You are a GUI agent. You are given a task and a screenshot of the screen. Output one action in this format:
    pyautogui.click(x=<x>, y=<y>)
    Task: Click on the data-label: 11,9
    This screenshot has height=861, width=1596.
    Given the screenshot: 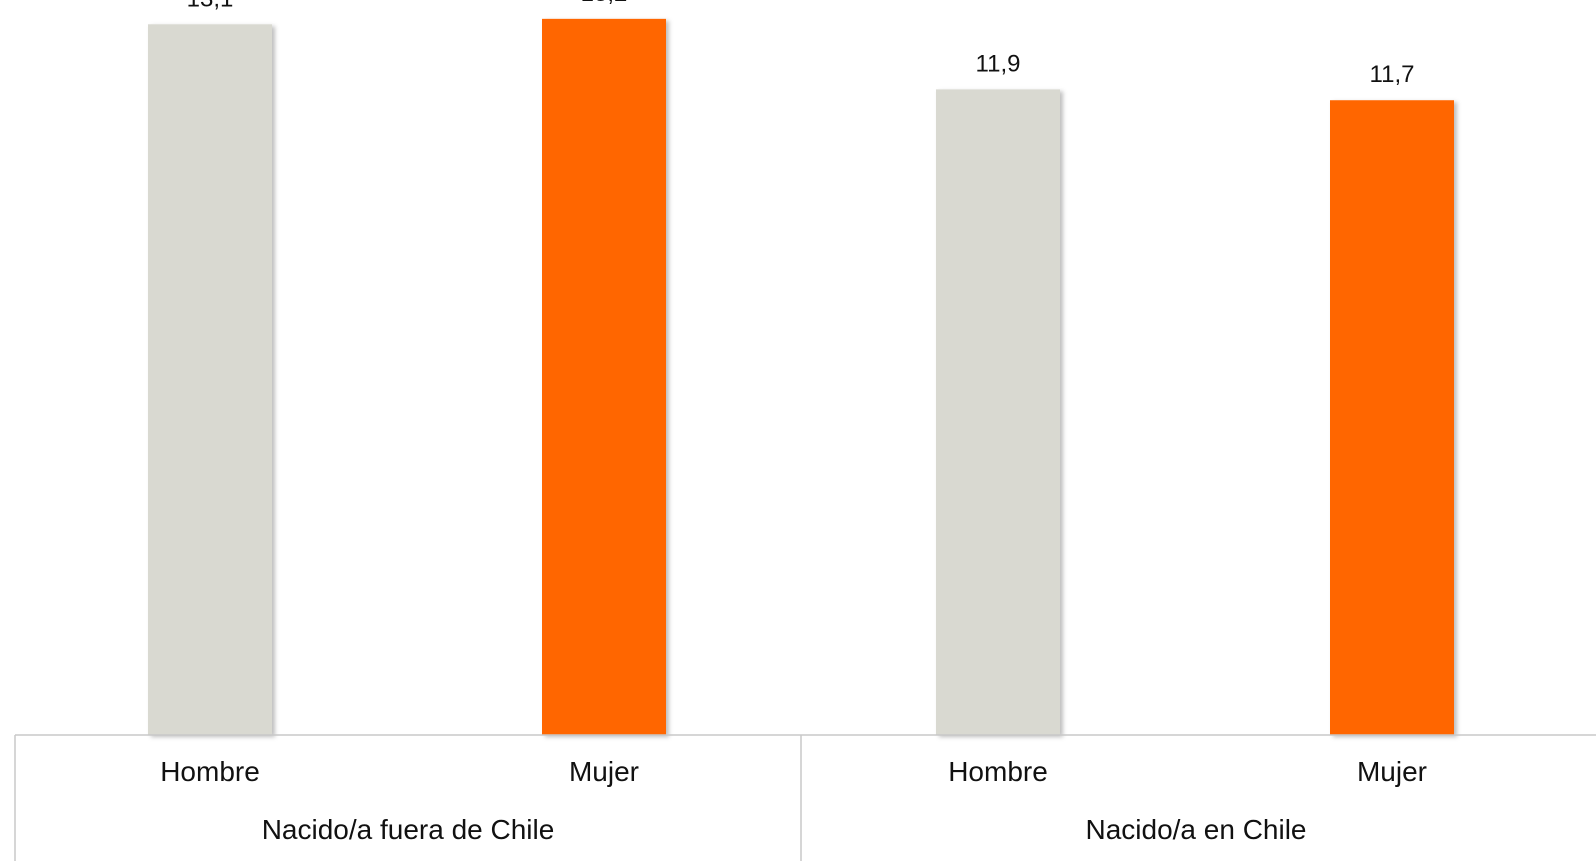 What is the action you would take?
    pyautogui.click(x=998, y=63)
    